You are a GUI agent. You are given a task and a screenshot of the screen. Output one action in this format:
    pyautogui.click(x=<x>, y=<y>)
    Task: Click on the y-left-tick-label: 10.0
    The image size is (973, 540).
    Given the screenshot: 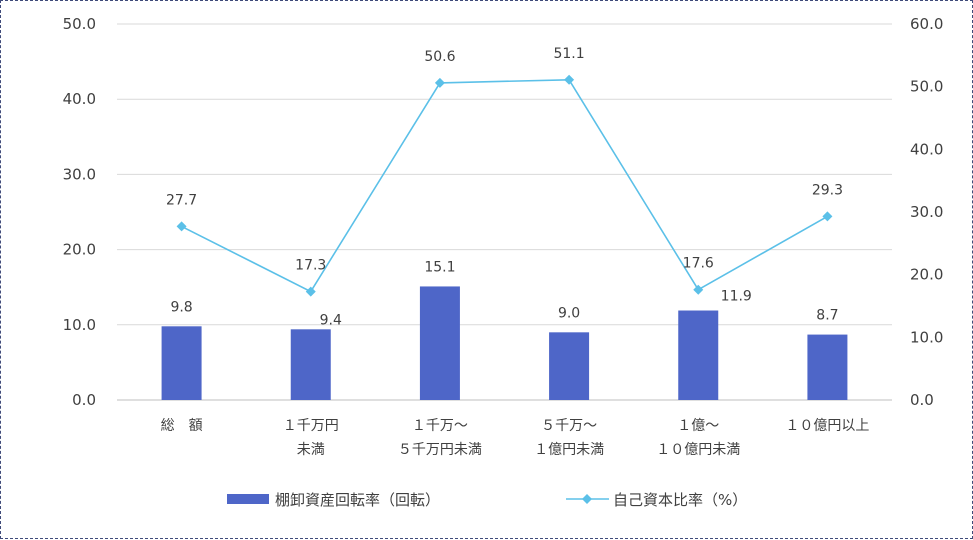 What is the action you would take?
    pyautogui.click(x=79, y=325)
    